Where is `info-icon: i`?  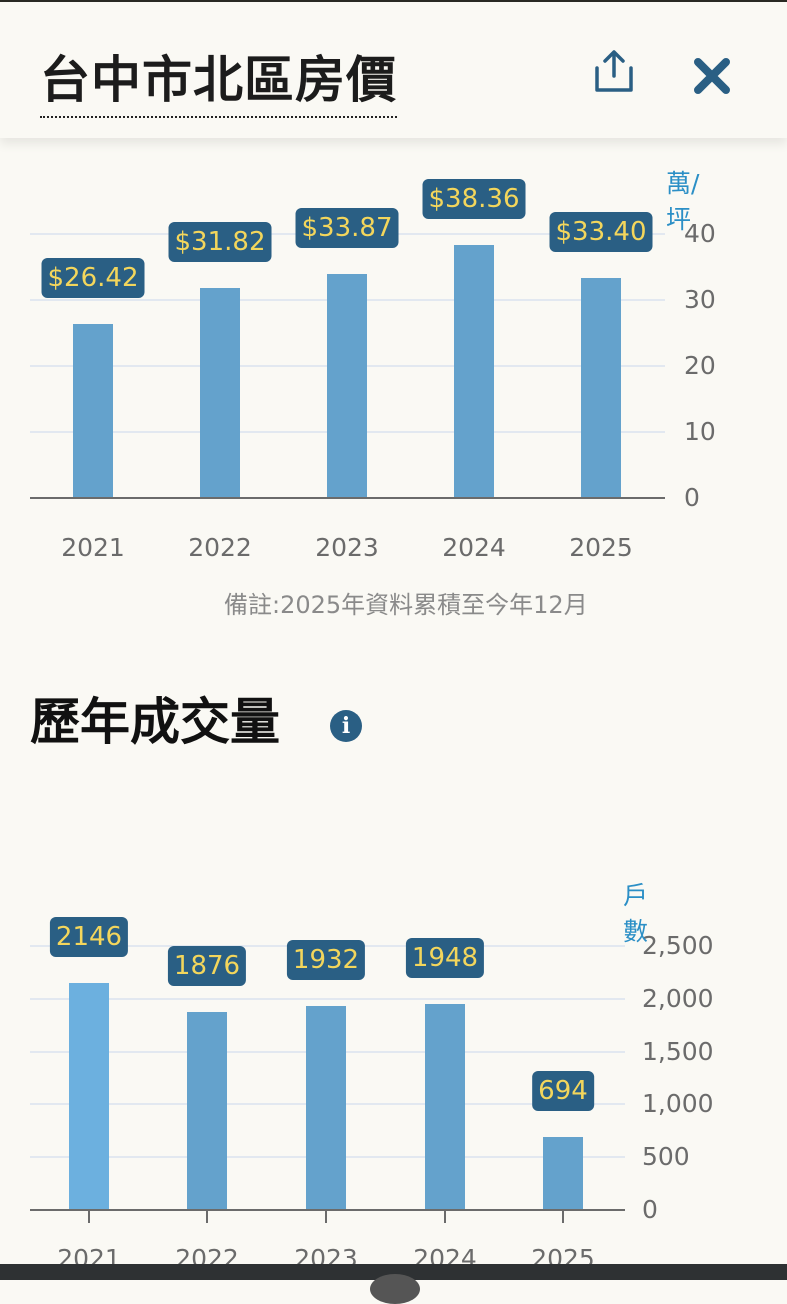 info-icon: i is located at coordinates (346, 726).